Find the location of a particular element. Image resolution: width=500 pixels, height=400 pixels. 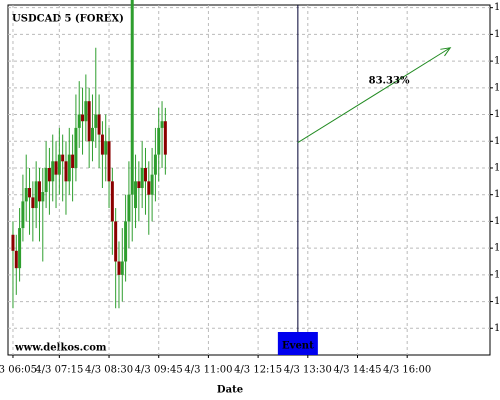

x-tick-label: 4/3 09:45 is located at coordinates (159, 370).